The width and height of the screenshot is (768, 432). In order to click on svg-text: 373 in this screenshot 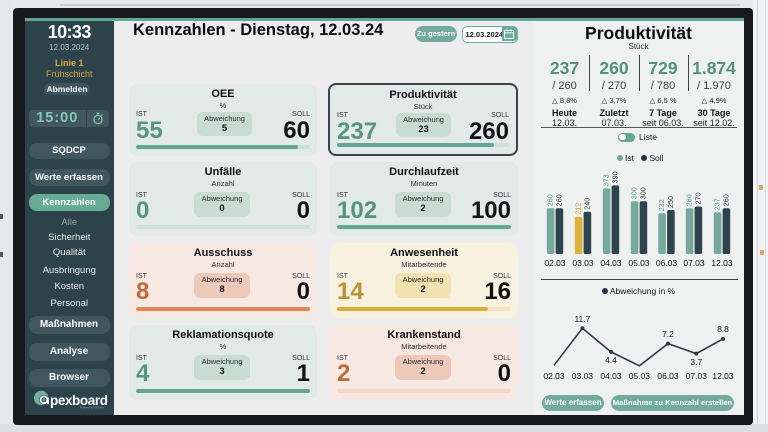, I will do `click(606, 180)`.